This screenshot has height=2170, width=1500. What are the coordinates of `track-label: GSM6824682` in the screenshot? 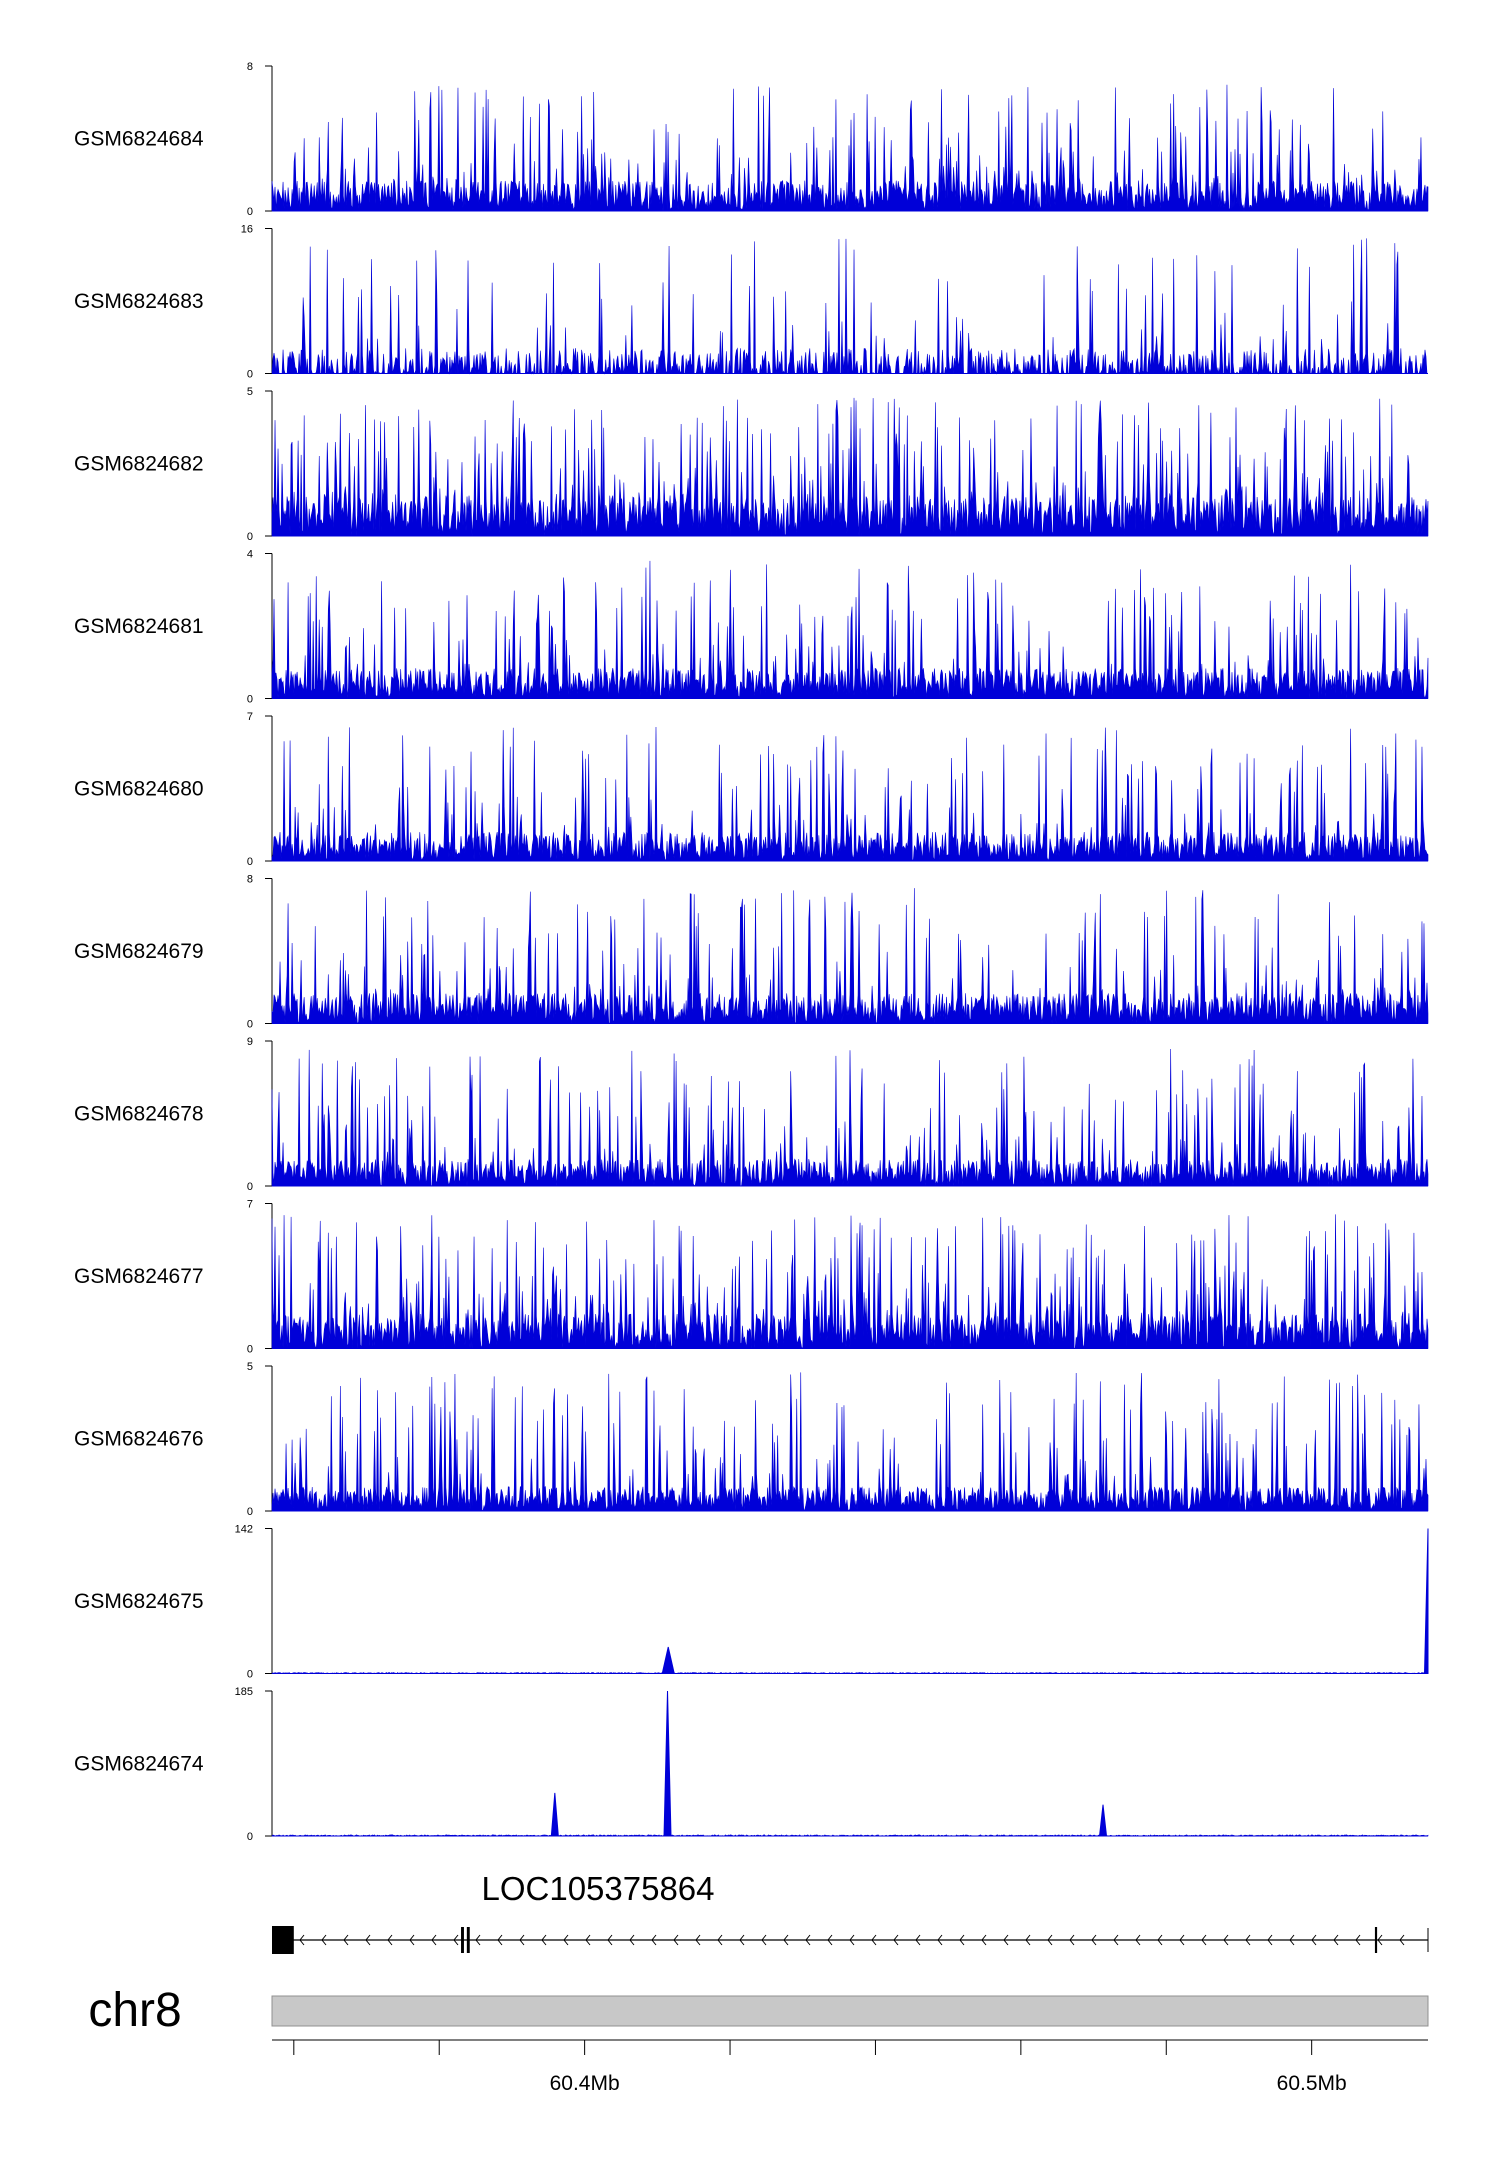 It's located at (139, 464).